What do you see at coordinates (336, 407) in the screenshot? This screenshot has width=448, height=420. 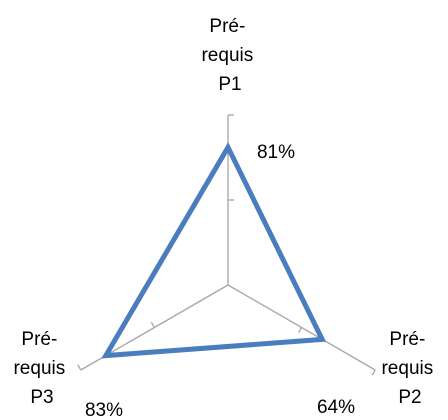 I see `data-label-p2: 64%` at bounding box center [336, 407].